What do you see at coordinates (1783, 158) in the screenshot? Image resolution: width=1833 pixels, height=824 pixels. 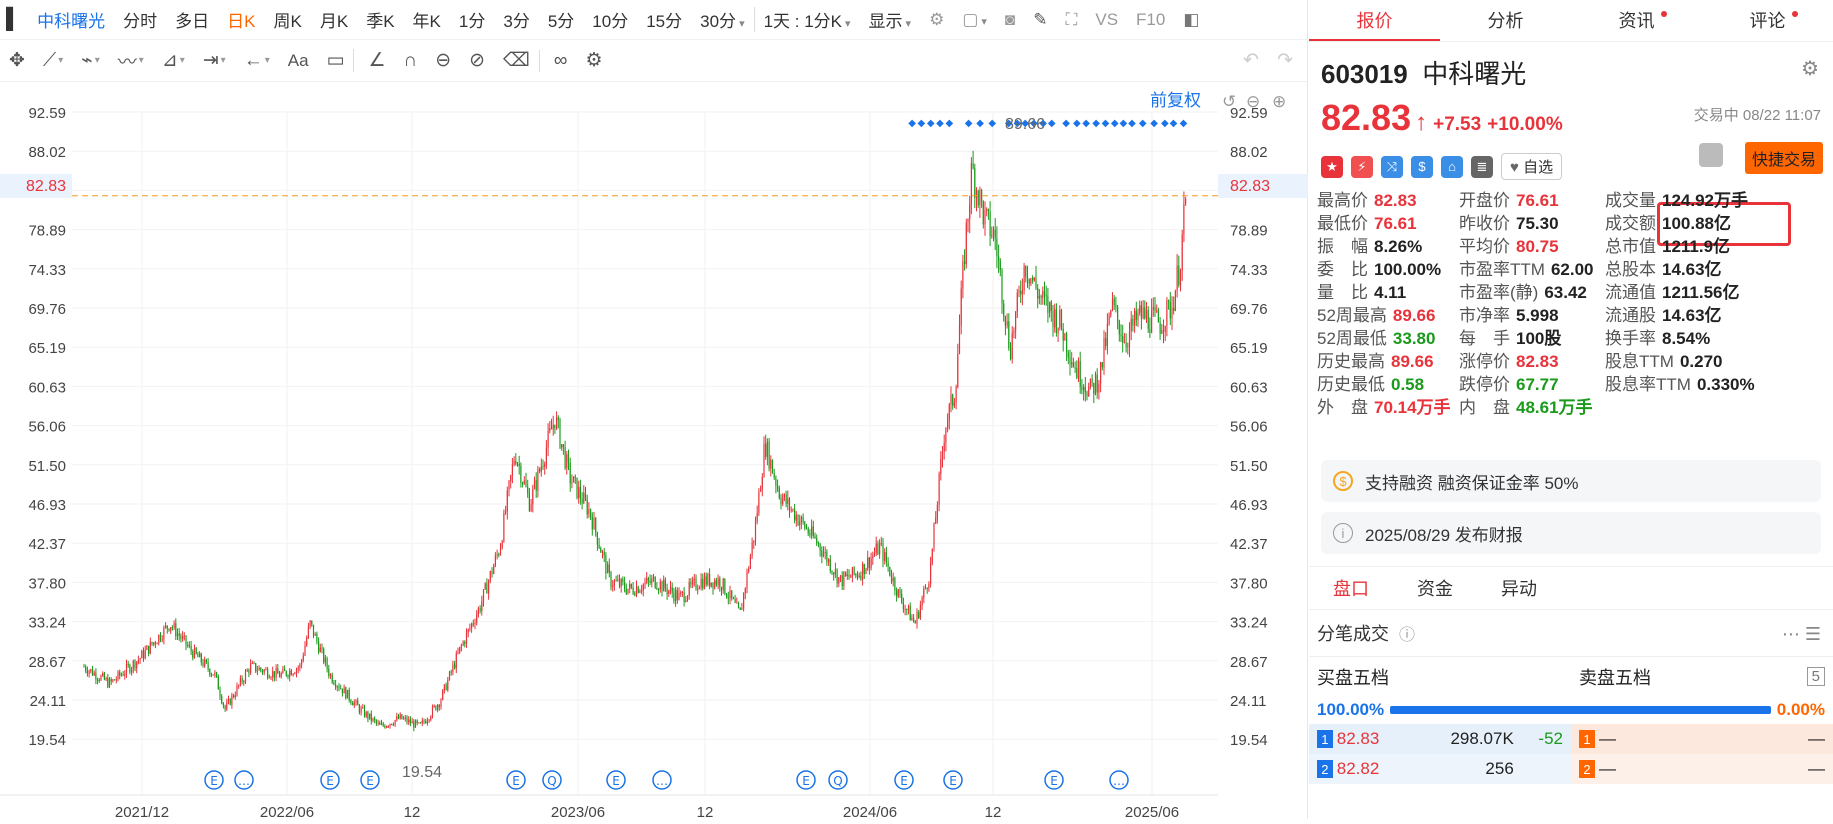 I see `quick-trade-button: 快捷交易` at bounding box center [1783, 158].